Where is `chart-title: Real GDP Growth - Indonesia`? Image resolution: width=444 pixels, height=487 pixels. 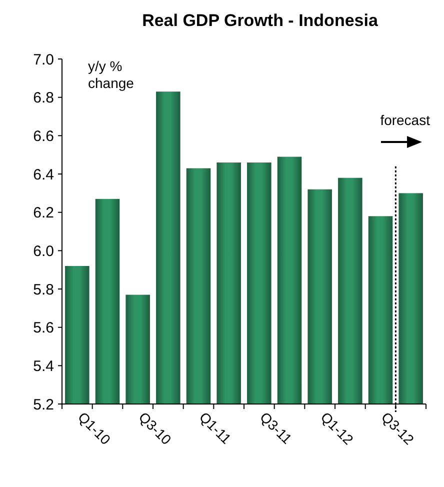 chart-title: Real GDP Growth - Indonesia is located at coordinates (260, 20).